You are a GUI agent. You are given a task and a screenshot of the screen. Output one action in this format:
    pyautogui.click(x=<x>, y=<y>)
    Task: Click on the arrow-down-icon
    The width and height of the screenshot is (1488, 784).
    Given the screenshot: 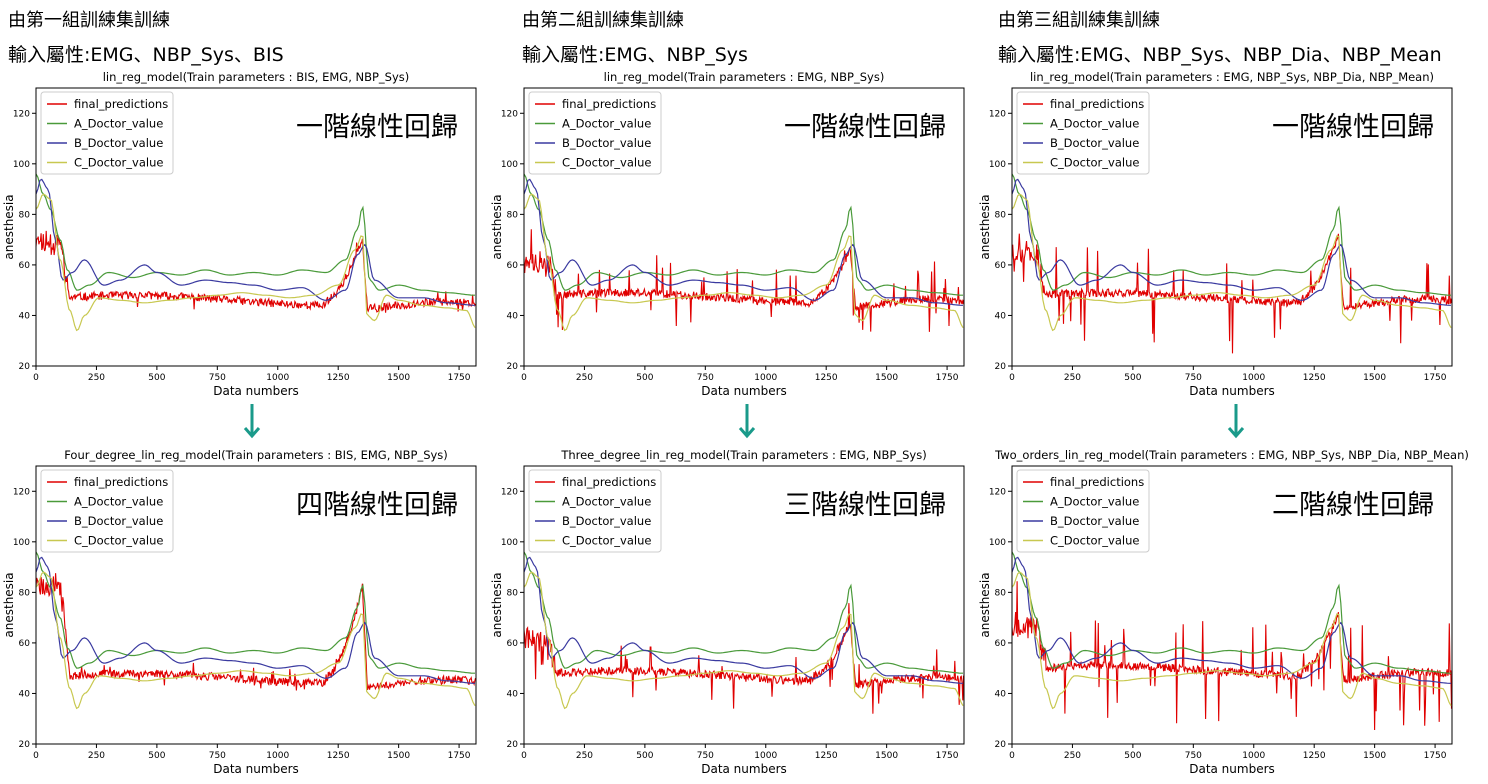 What is the action you would take?
    pyautogui.click(x=252, y=421)
    